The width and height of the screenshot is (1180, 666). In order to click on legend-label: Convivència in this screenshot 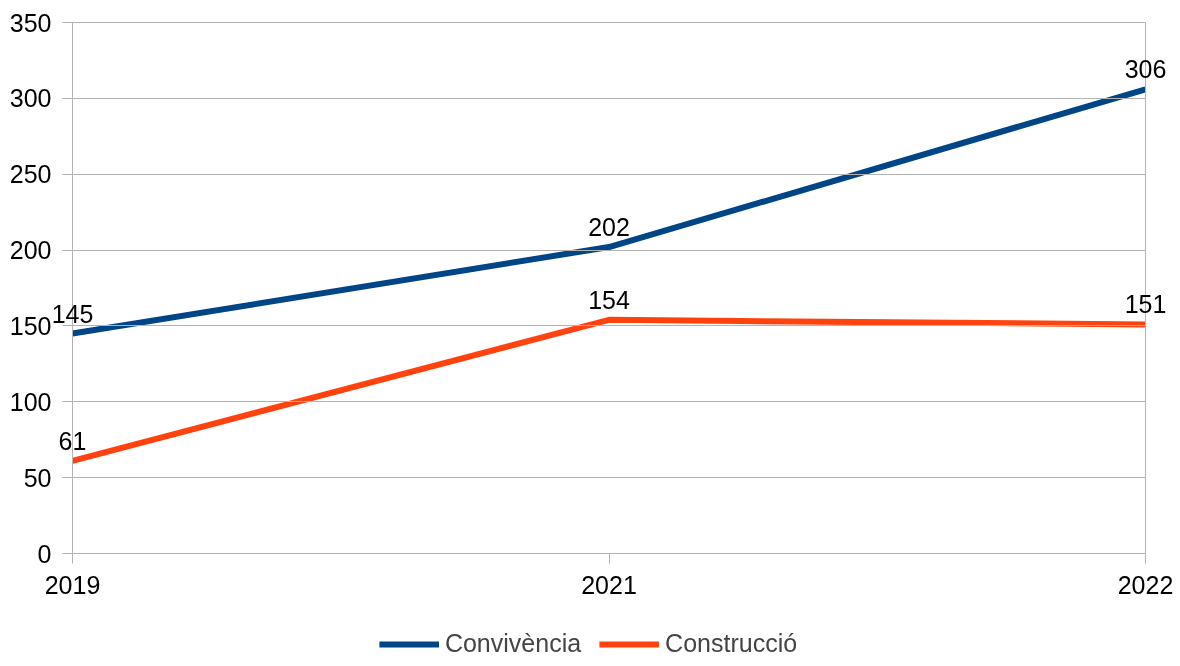, I will do `click(513, 643)`.